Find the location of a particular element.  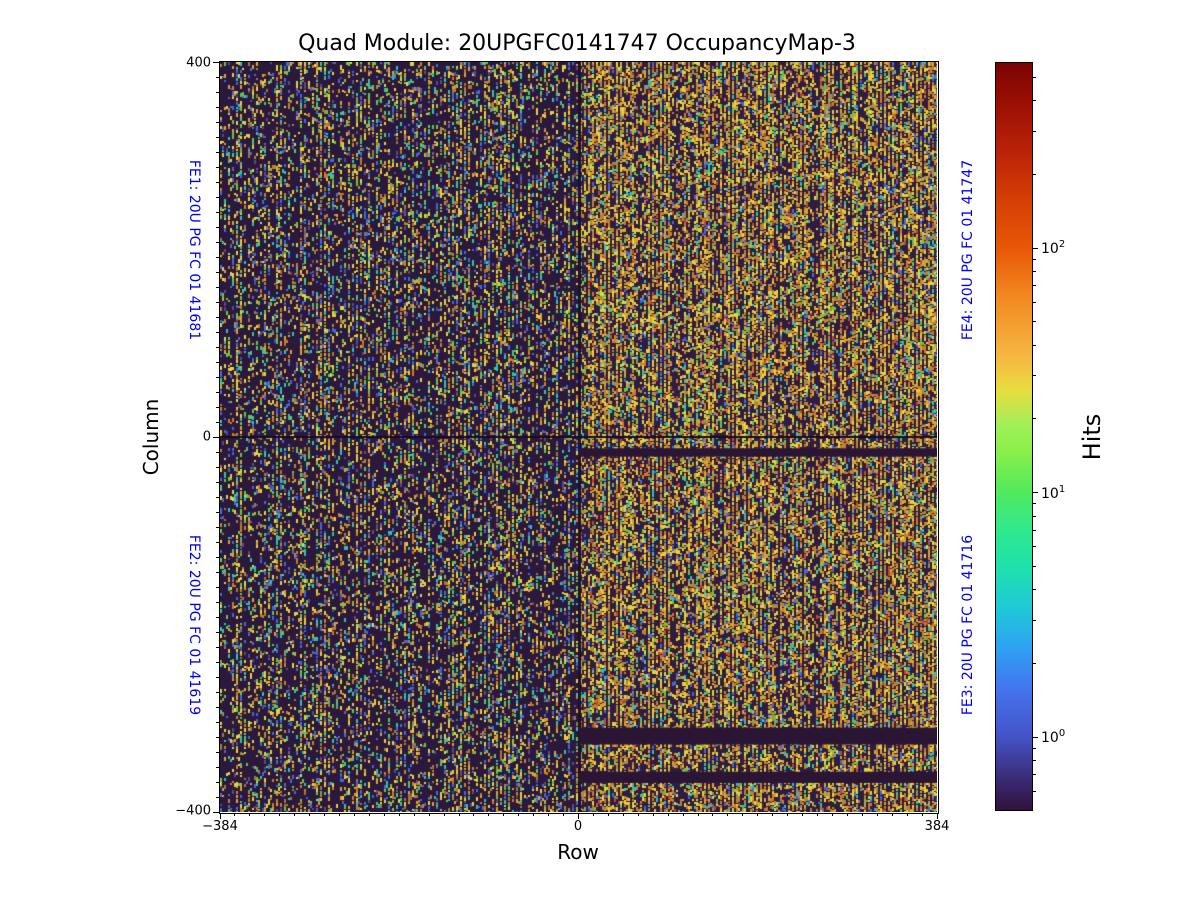

x-axis-label: Row is located at coordinates (578, 852).